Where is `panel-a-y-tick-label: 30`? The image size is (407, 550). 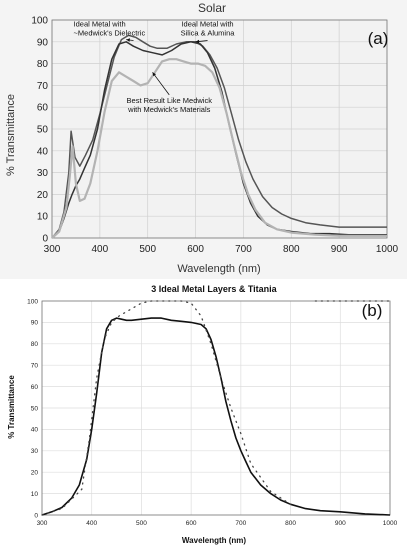 panel-a-y-tick-label: 30 is located at coordinates (43, 173).